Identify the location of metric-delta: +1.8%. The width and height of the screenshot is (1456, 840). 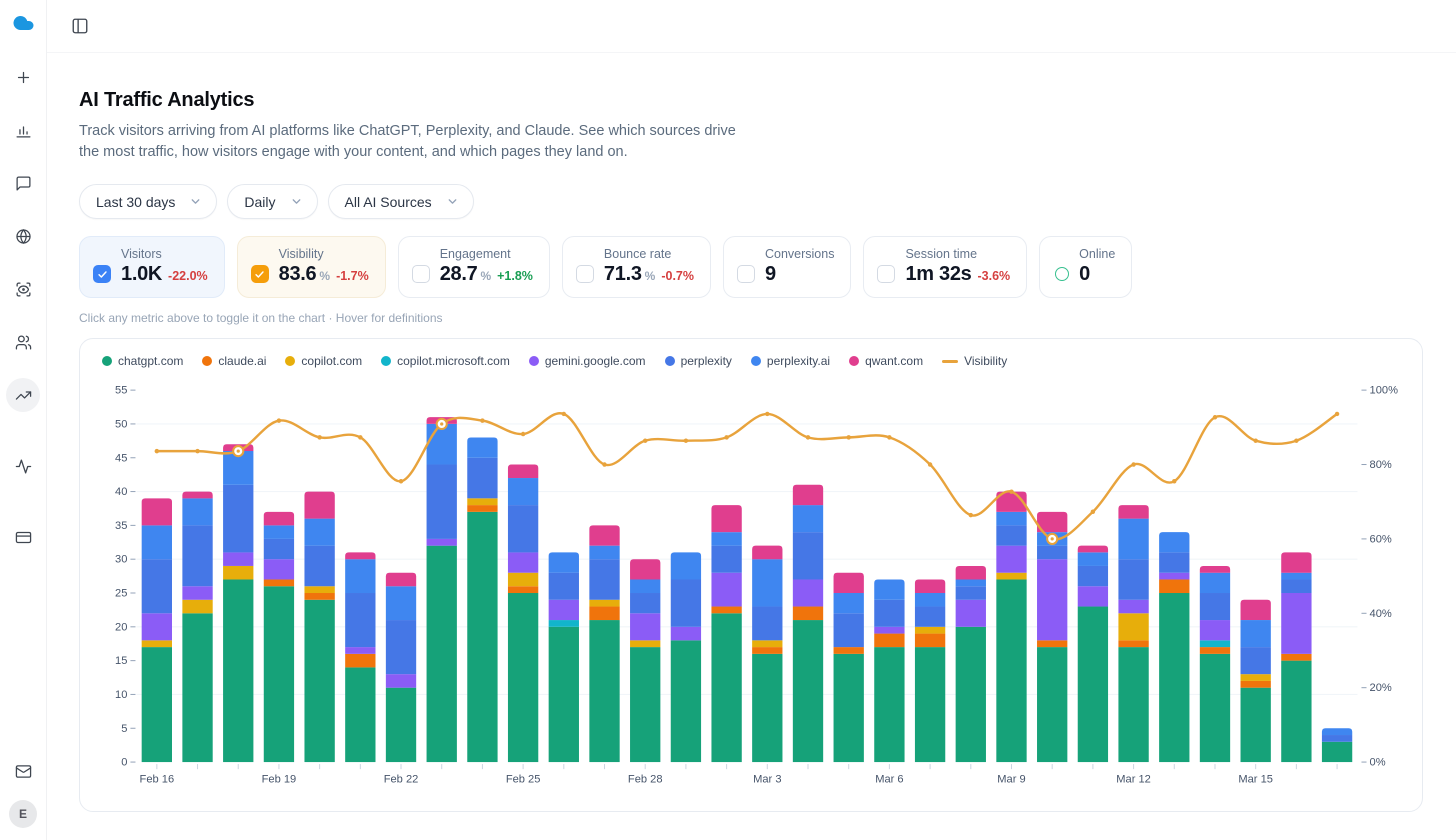
(515, 276).